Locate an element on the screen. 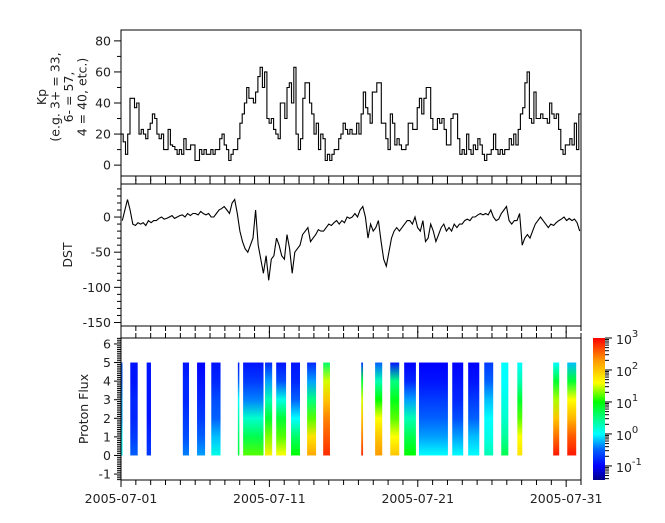 The image size is (665, 523). y-axis-label-line: 4 = 40, etc.) is located at coordinates (81, 97).